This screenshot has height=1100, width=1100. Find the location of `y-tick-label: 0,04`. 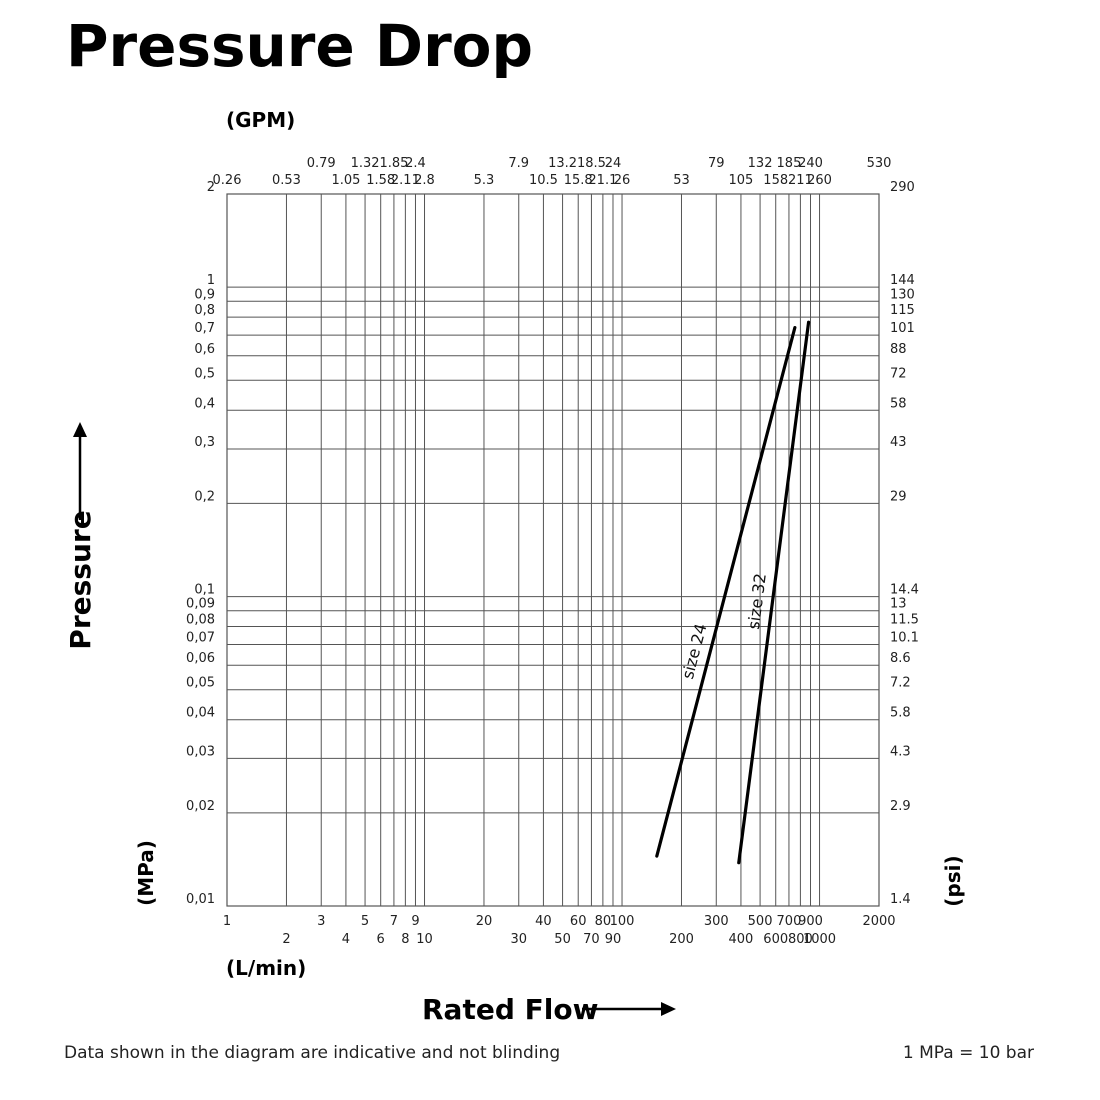

y-tick-label: 0,04 is located at coordinates (200, 713).